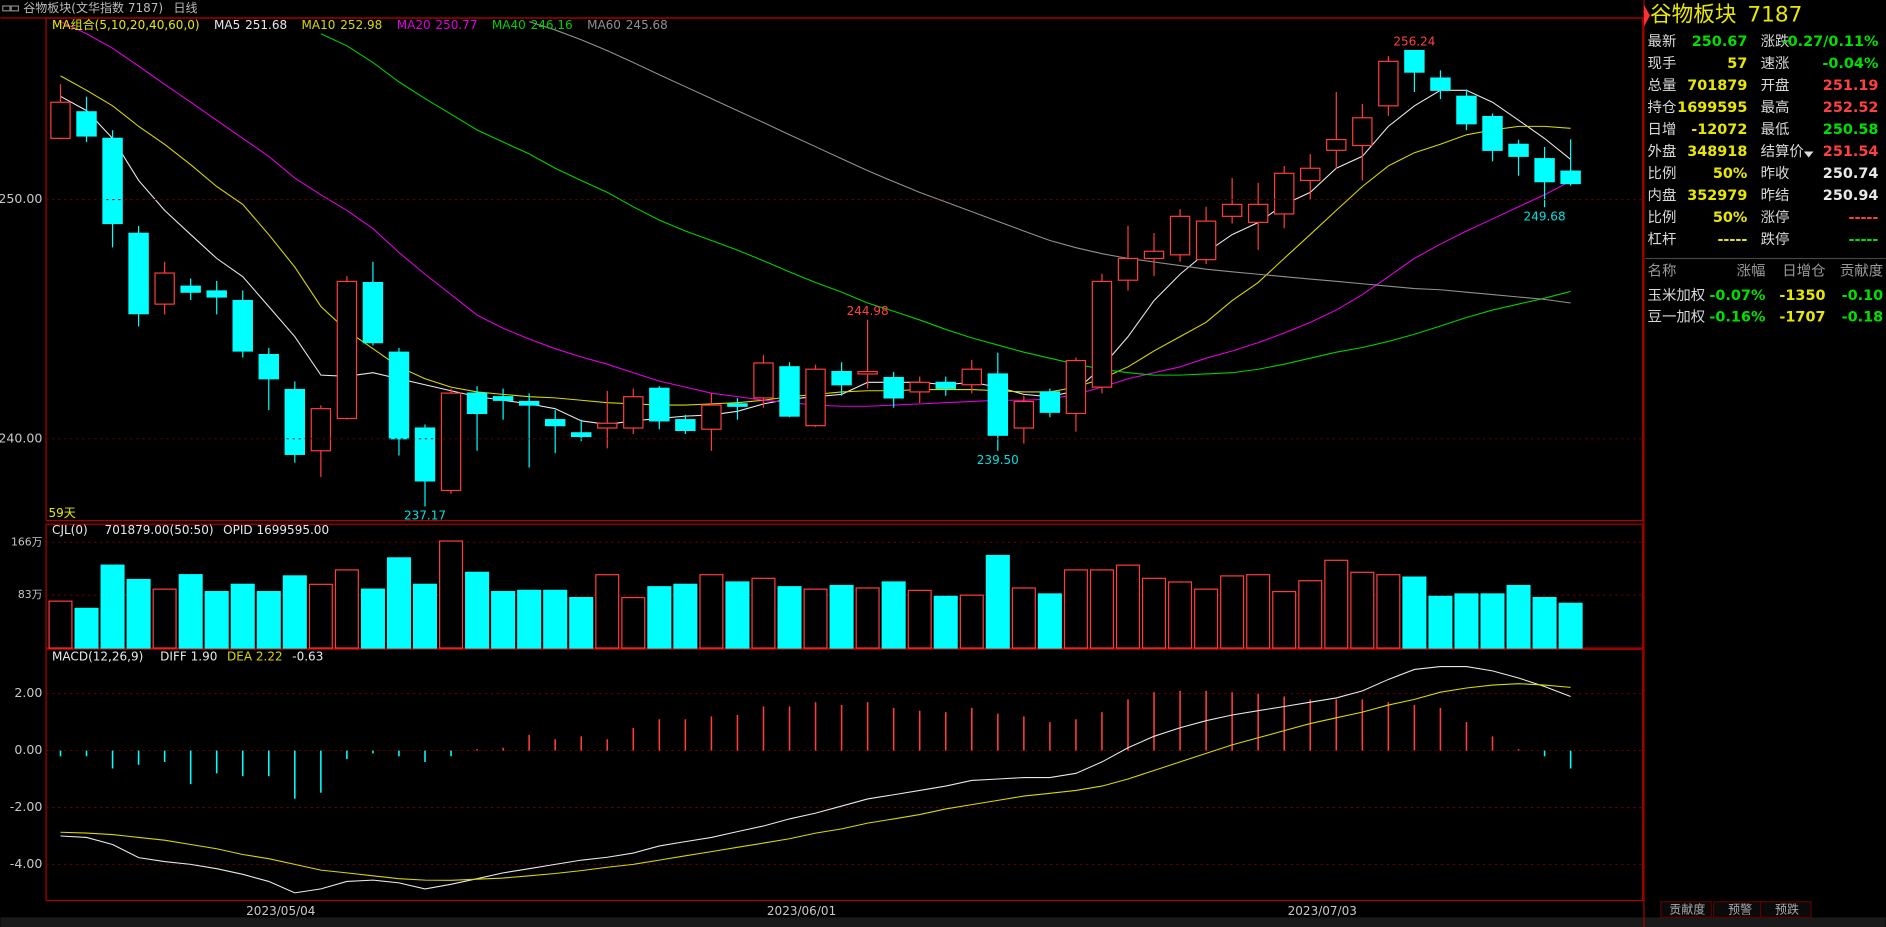 Image resolution: width=1886 pixels, height=927 pixels. What do you see at coordinates (186, 8) in the screenshot?
I see `period: 日线` at bounding box center [186, 8].